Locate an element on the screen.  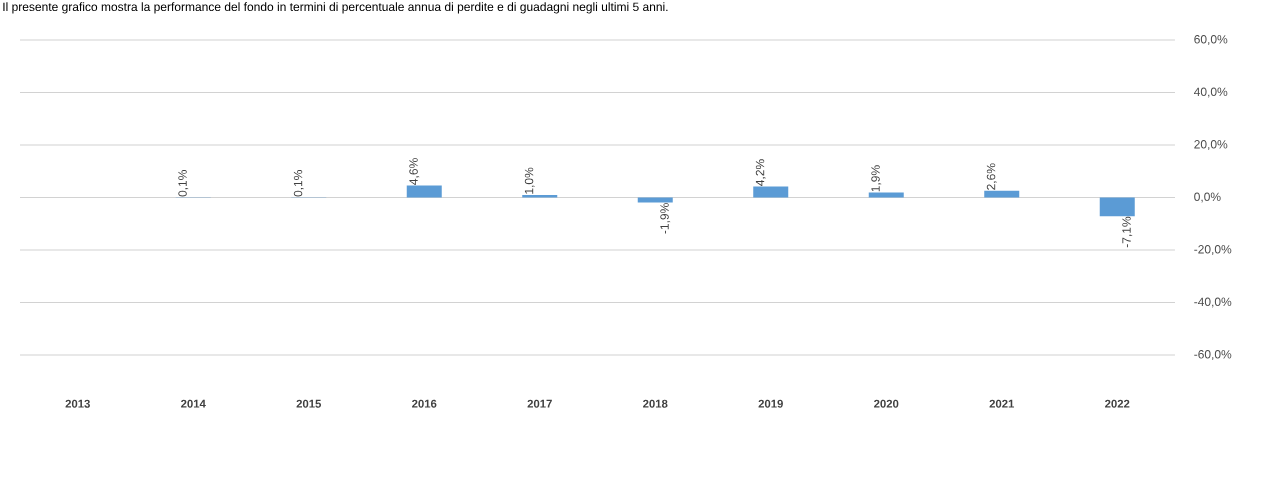
x-tick-label: 2016 is located at coordinates (424, 403).